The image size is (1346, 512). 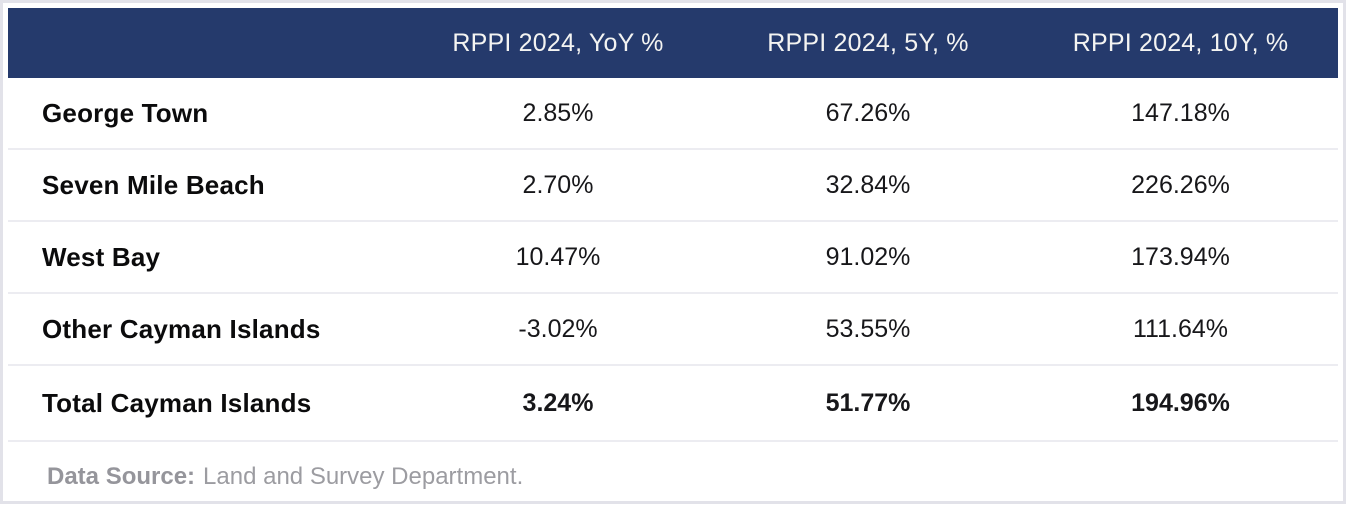 I want to click on table-row: George Town 2.85% 67.26% 147.18%, so click(x=673, y=114).